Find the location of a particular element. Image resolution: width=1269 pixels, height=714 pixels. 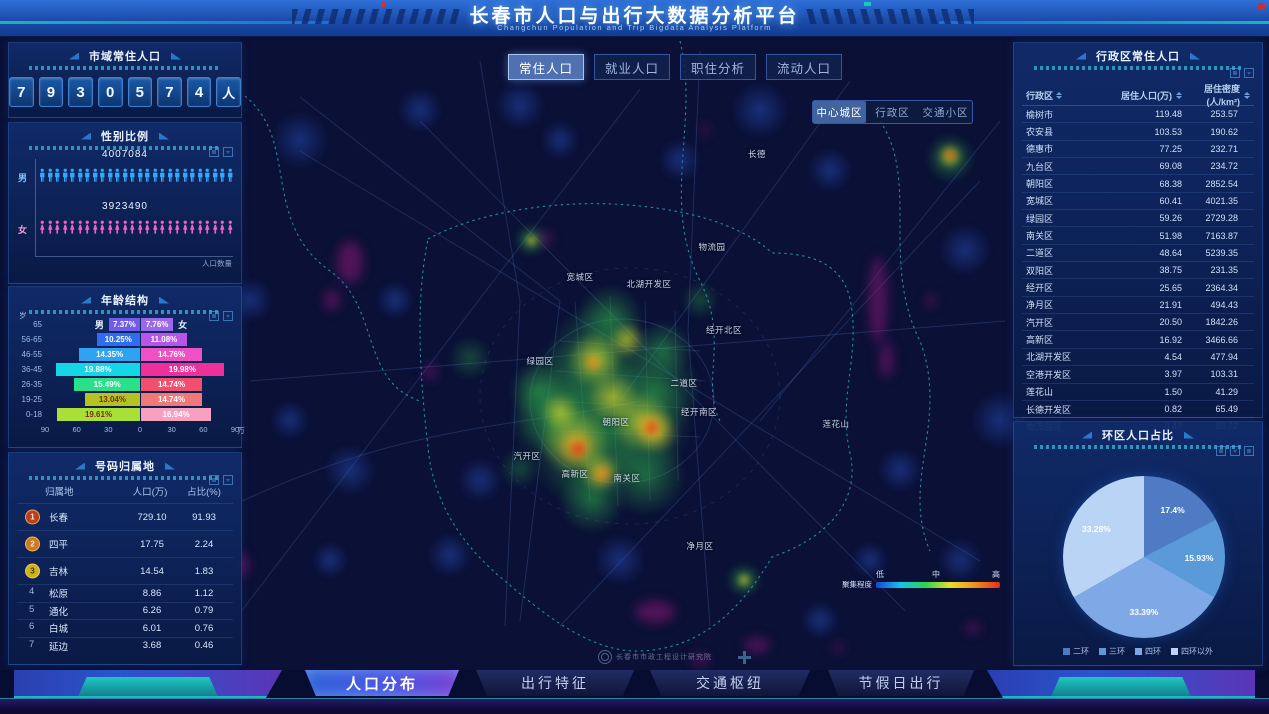

cell-place: 四平 2 is located at coordinates (73, 544).